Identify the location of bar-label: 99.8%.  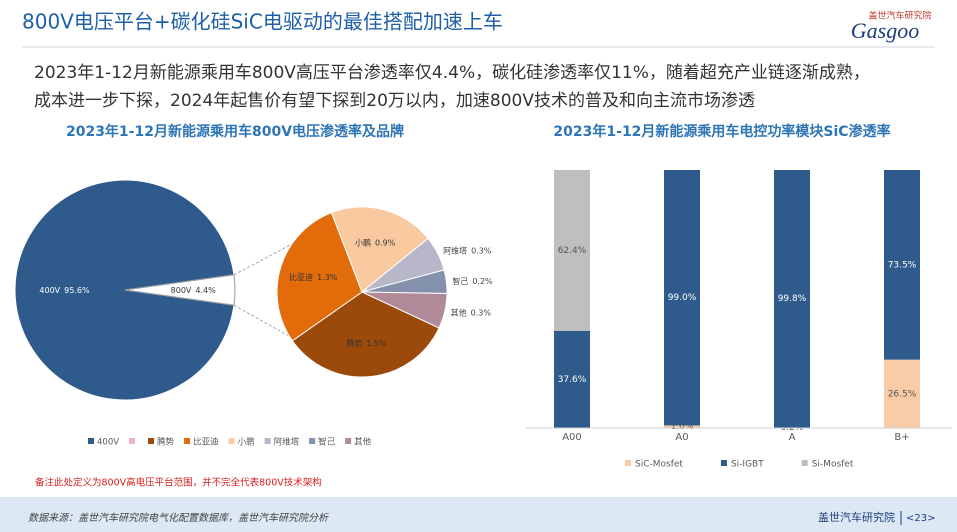
(792, 299).